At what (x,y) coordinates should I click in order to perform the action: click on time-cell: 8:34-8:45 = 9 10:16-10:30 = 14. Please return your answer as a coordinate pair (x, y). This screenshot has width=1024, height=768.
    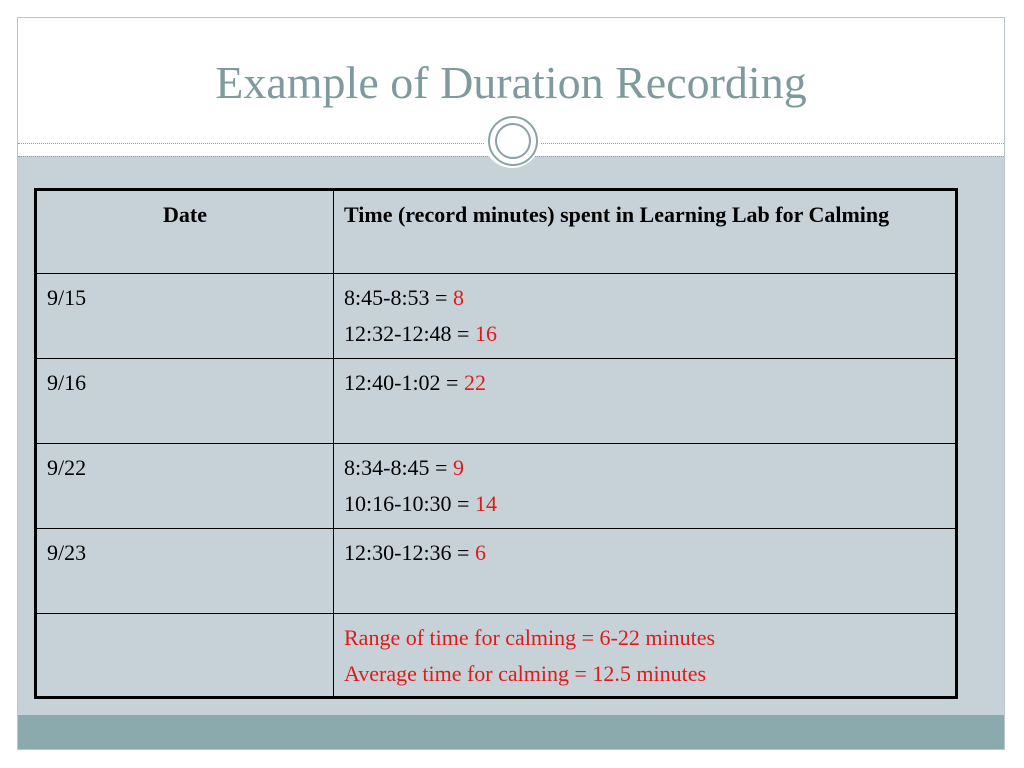
    Looking at the image, I should click on (645, 486).